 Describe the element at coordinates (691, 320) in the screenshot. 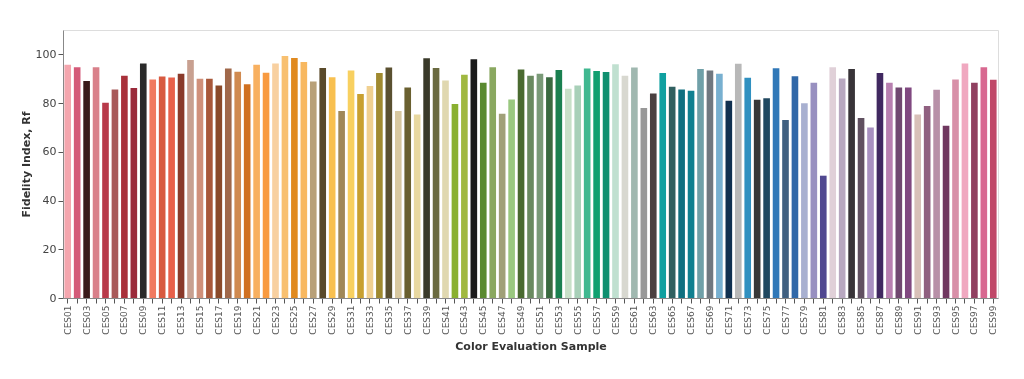

I see `x-tick-label: CES67` at that location.